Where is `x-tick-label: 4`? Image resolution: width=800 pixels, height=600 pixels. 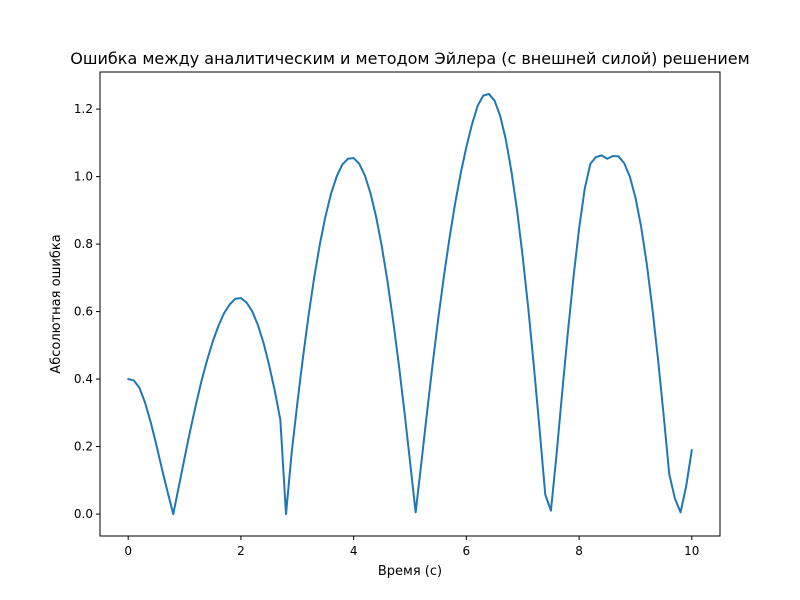 x-tick-label: 4 is located at coordinates (354, 551).